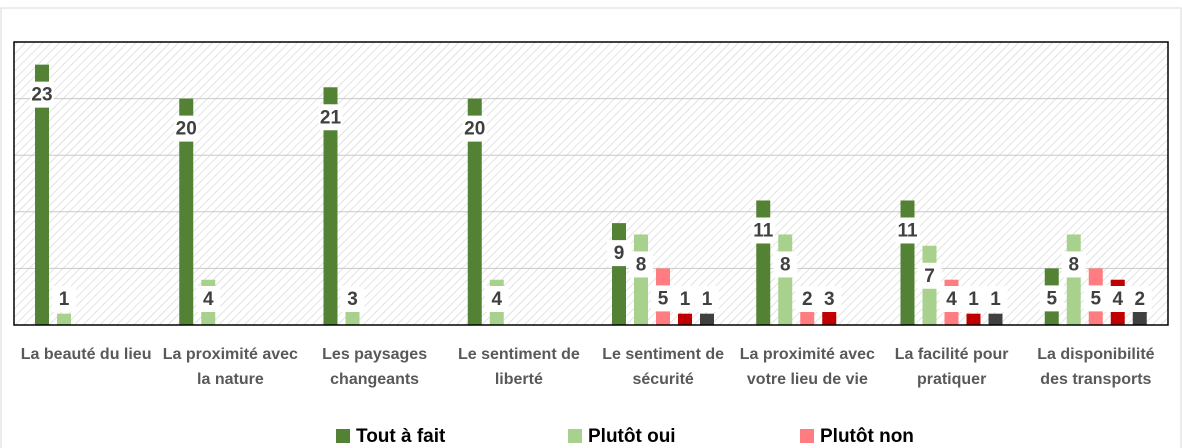 Image resolution: width=1182 pixels, height=448 pixels. I want to click on legend-label: Plutôt non, so click(867, 436).